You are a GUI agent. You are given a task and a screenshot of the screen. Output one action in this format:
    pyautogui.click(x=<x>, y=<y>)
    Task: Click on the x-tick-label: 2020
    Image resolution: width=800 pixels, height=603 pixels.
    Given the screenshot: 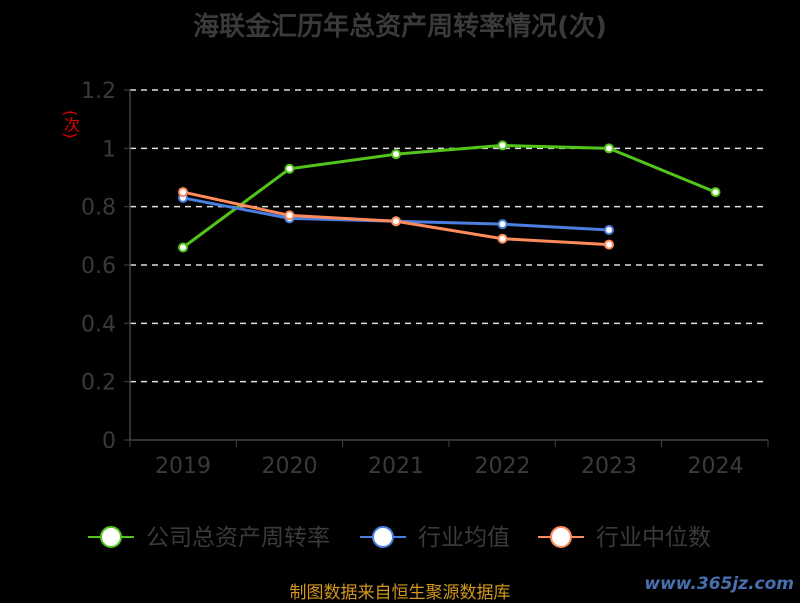 What is the action you would take?
    pyautogui.click(x=290, y=466)
    